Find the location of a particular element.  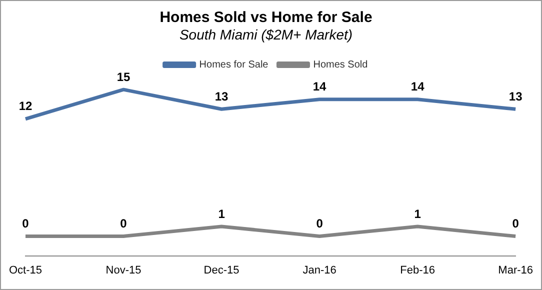

legend-label: Homes Sold is located at coordinates (340, 65).